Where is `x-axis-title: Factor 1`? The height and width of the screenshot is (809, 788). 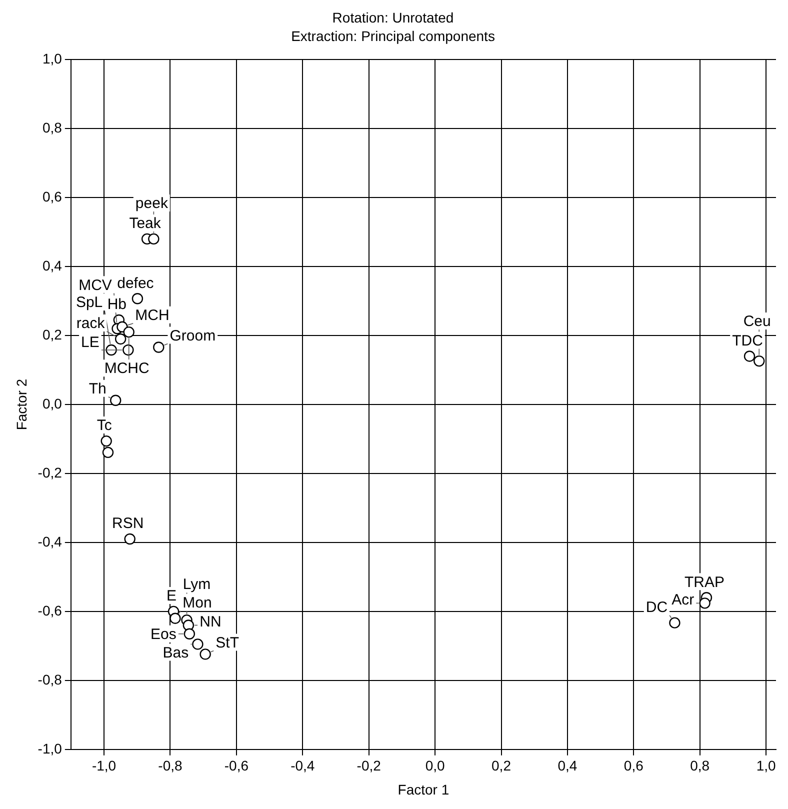 x-axis-title: Factor 1 is located at coordinates (424, 789).